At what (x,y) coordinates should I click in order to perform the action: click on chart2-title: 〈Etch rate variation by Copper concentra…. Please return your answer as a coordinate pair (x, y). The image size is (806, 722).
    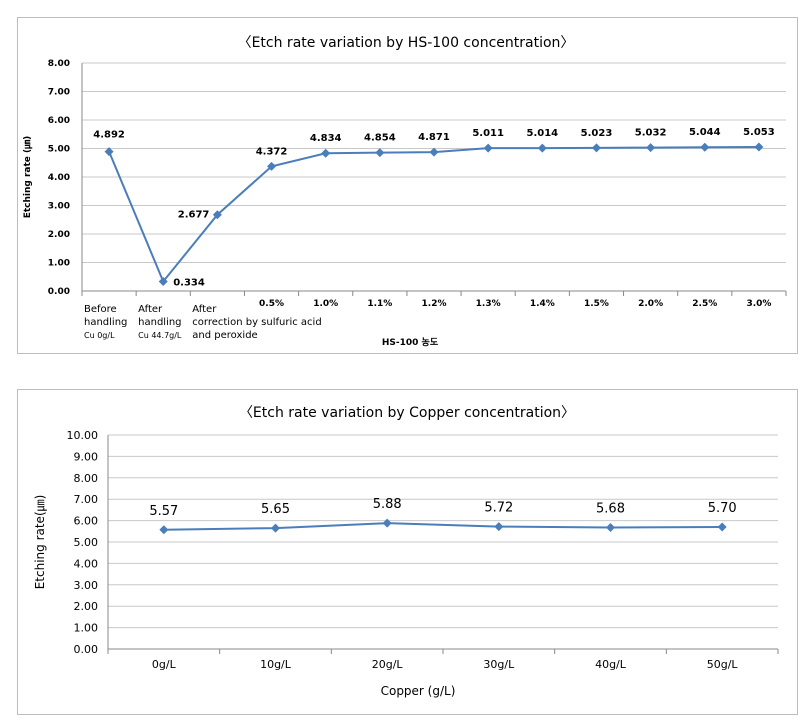
    Looking at the image, I should click on (407, 413).